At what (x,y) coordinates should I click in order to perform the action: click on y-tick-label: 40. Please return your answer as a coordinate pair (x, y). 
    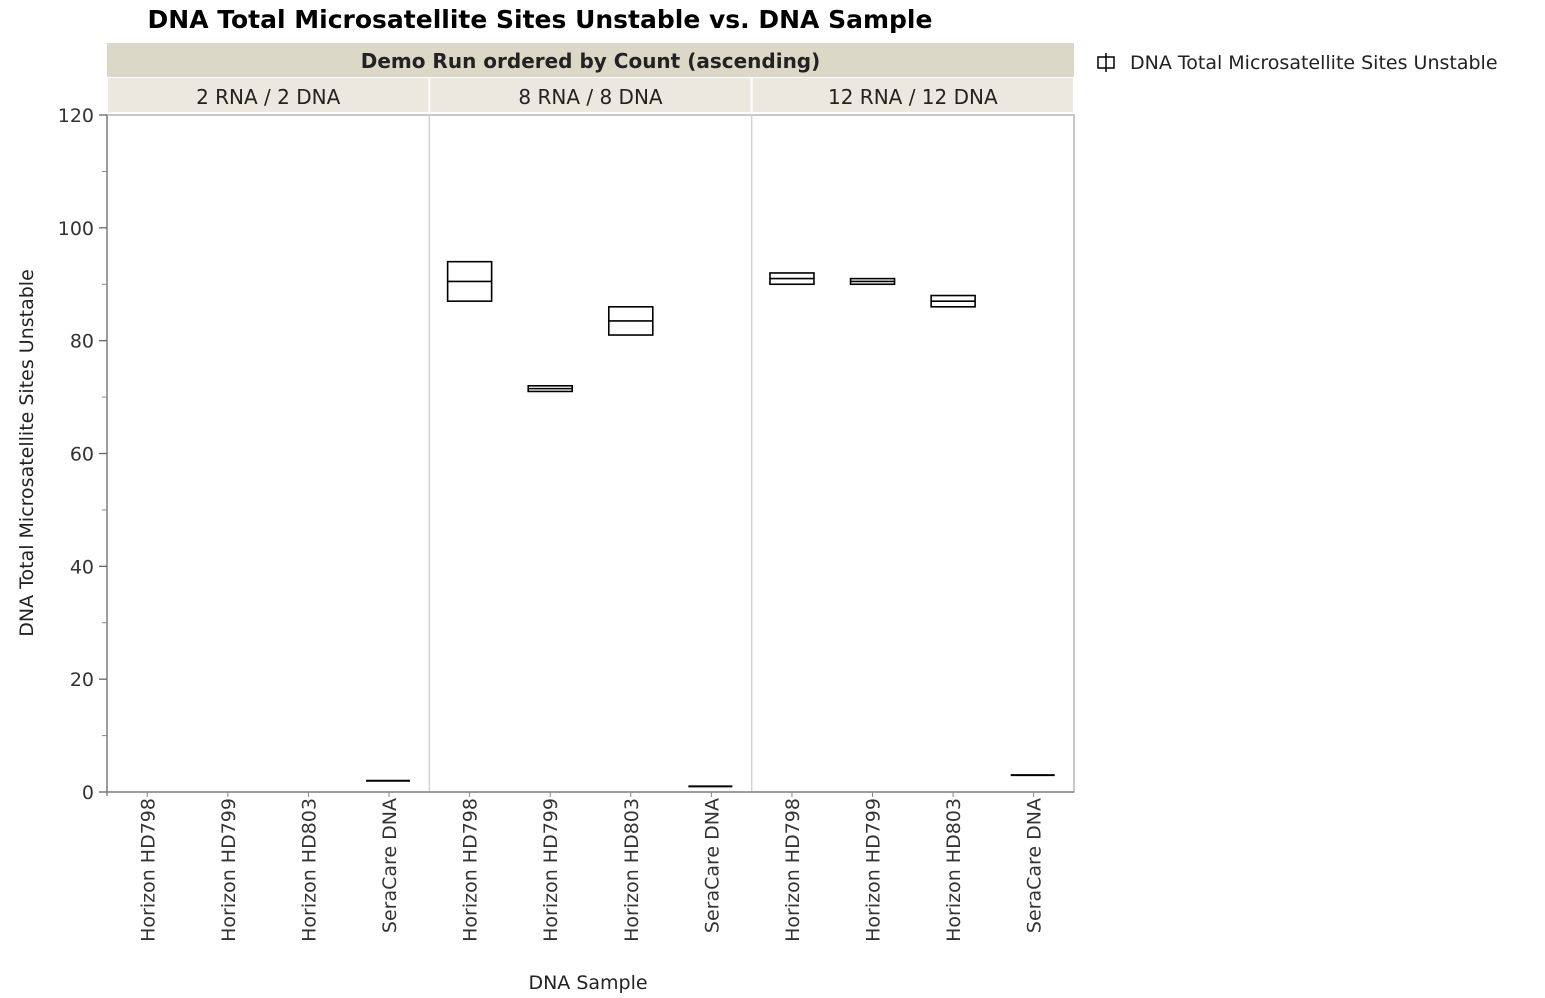
    Looking at the image, I should click on (82, 567).